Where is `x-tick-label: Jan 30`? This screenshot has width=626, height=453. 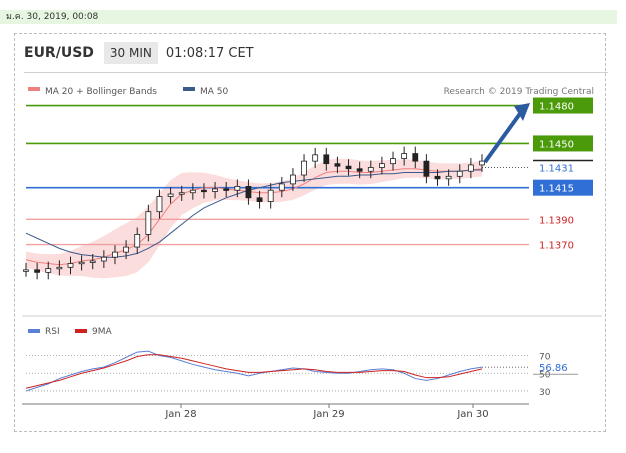
x-tick-label: Jan 30 is located at coordinates (472, 414).